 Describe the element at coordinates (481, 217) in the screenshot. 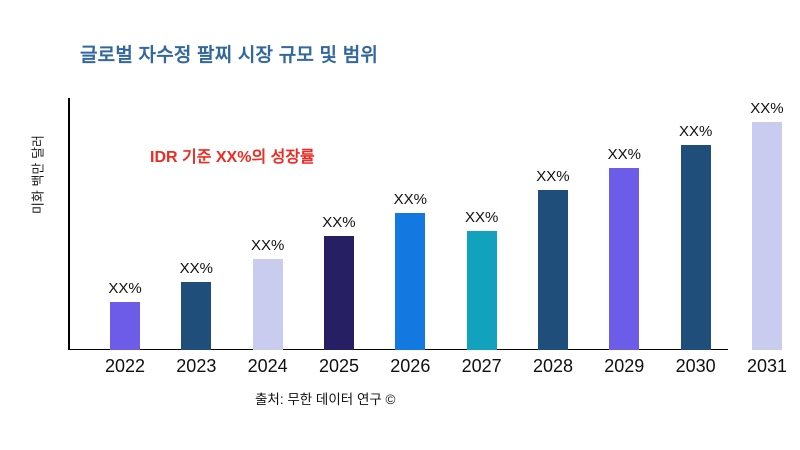

I see `bar-value-label-2027: XX%` at that location.